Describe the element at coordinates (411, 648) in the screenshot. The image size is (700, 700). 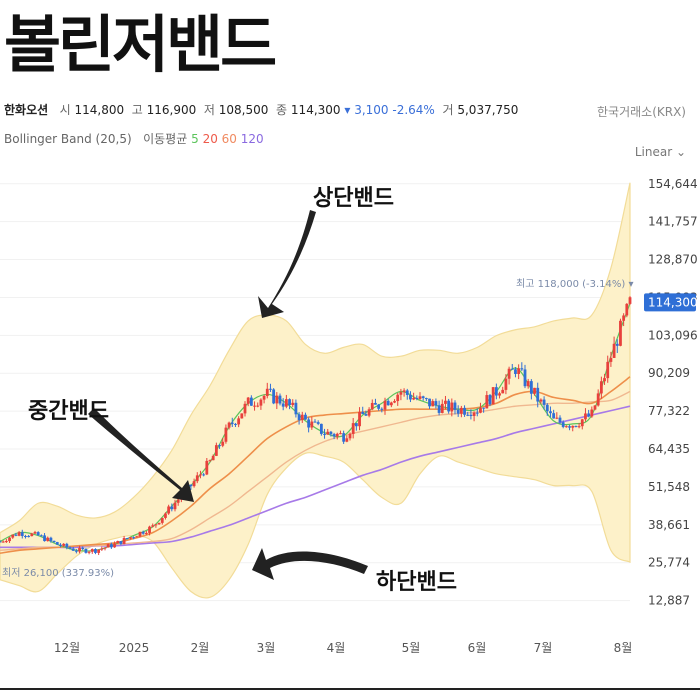
I see `x-tick-label: 5월` at that location.